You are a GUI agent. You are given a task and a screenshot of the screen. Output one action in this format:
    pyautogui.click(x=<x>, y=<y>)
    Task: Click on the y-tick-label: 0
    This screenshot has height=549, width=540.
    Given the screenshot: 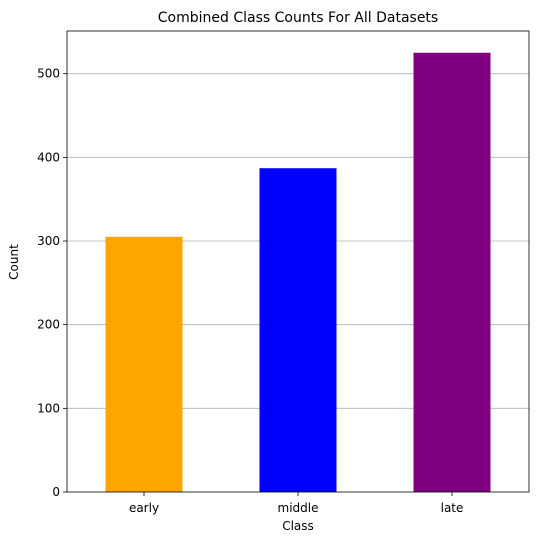 What is the action you would take?
    pyautogui.click(x=56, y=492)
    